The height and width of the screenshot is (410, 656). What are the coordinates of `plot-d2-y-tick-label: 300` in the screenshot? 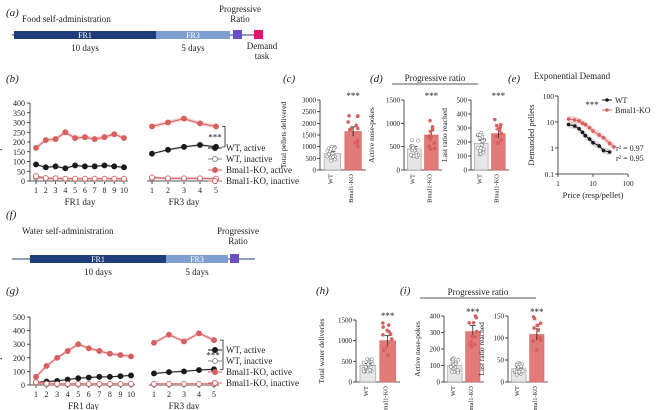 It's located at (462, 129).